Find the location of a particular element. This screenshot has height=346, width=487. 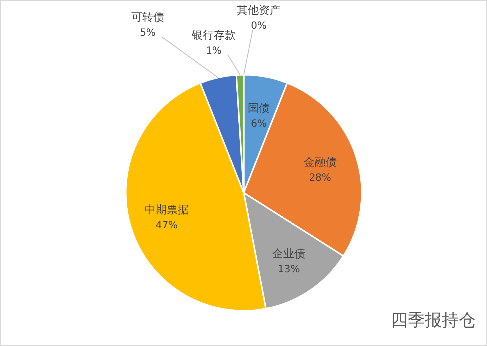

text: 四季报持仓 is located at coordinates (433, 321).